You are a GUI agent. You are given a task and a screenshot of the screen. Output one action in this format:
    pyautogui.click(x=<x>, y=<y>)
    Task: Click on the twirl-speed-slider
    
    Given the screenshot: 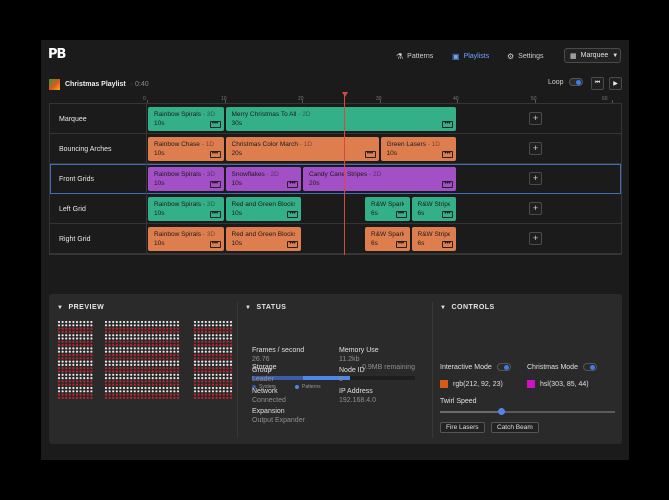 What is the action you would take?
    pyautogui.click(x=527, y=411)
    